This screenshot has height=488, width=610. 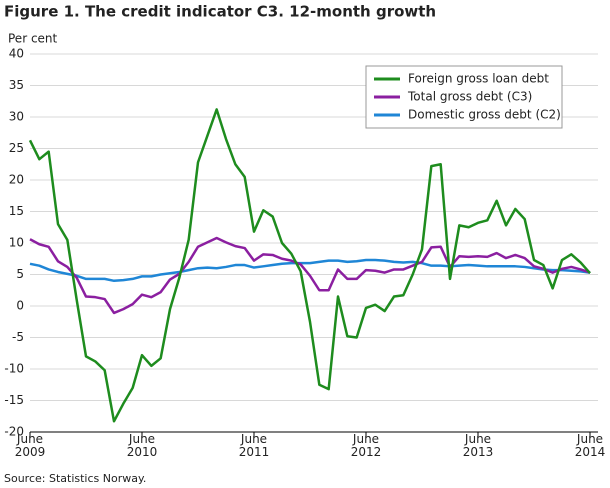 What do you see at coordinates (14, 432) in the screenshot?
I see `y-tick-label: -20` at bounding box center [14, 432].